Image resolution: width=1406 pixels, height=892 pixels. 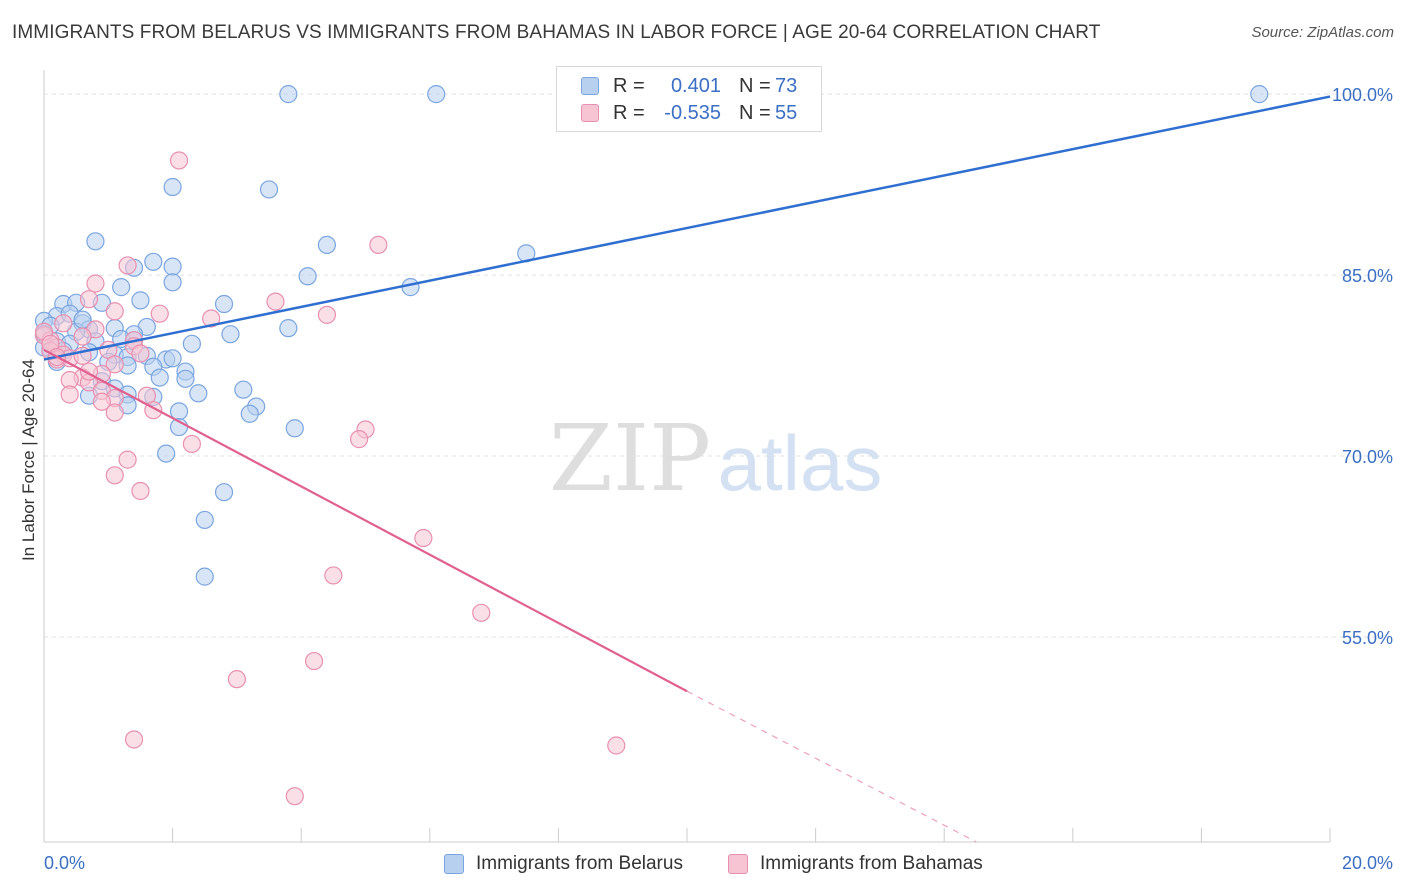 What do you see at coordinates (871, 863) in the screenshot?
I see `bahamas-legend-label: Immigrants from Bahamas` at bounding box center [871, 863].